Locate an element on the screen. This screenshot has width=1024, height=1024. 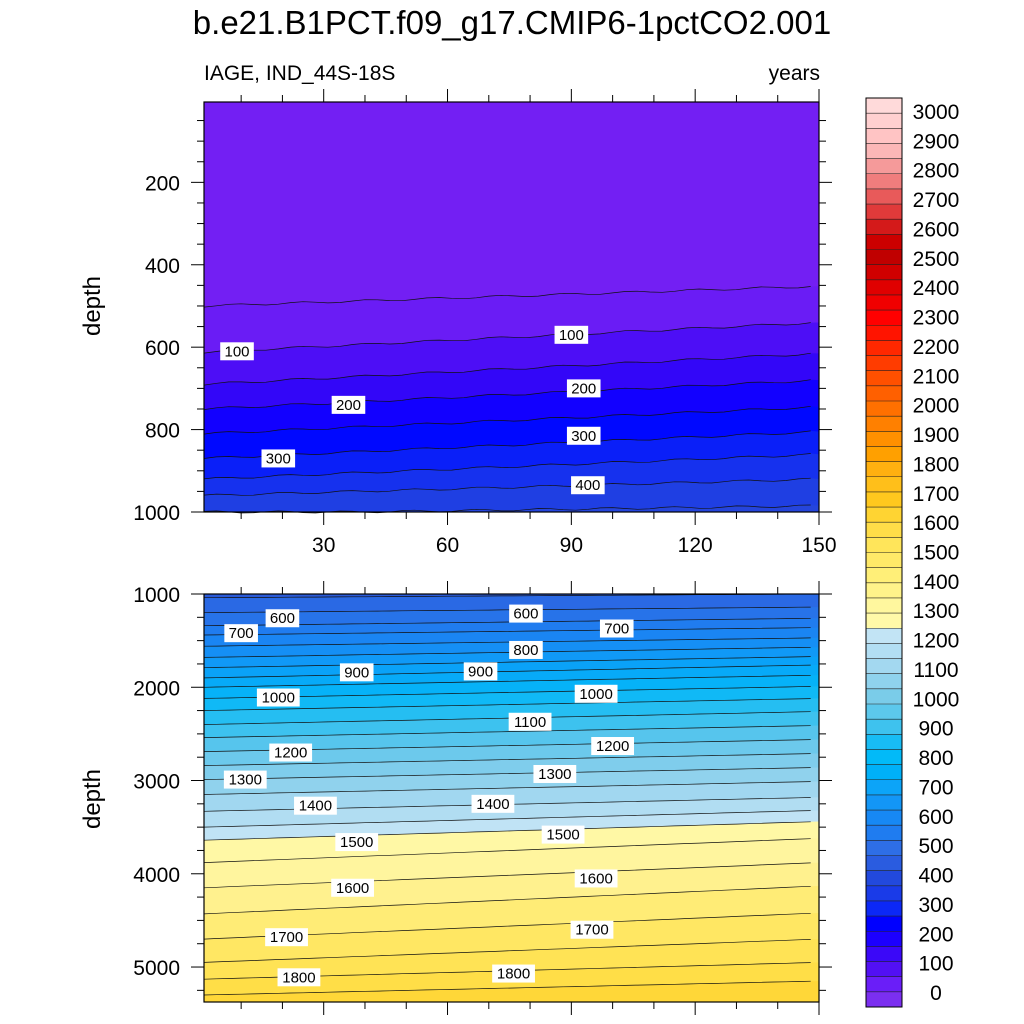
bottom-contour-label: 1400 is located at coordinates (492, 804).